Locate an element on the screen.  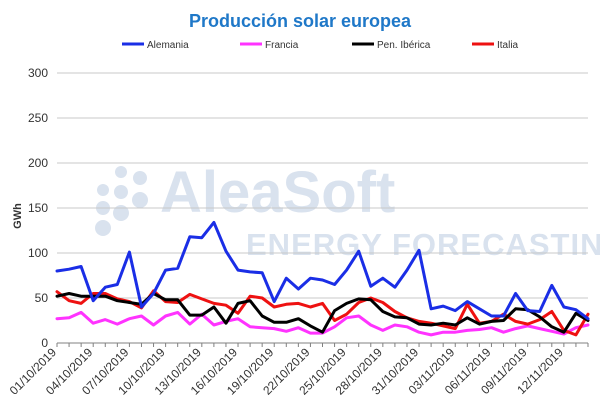
y-tick-label: 50 is located at coordinates (42, 298).